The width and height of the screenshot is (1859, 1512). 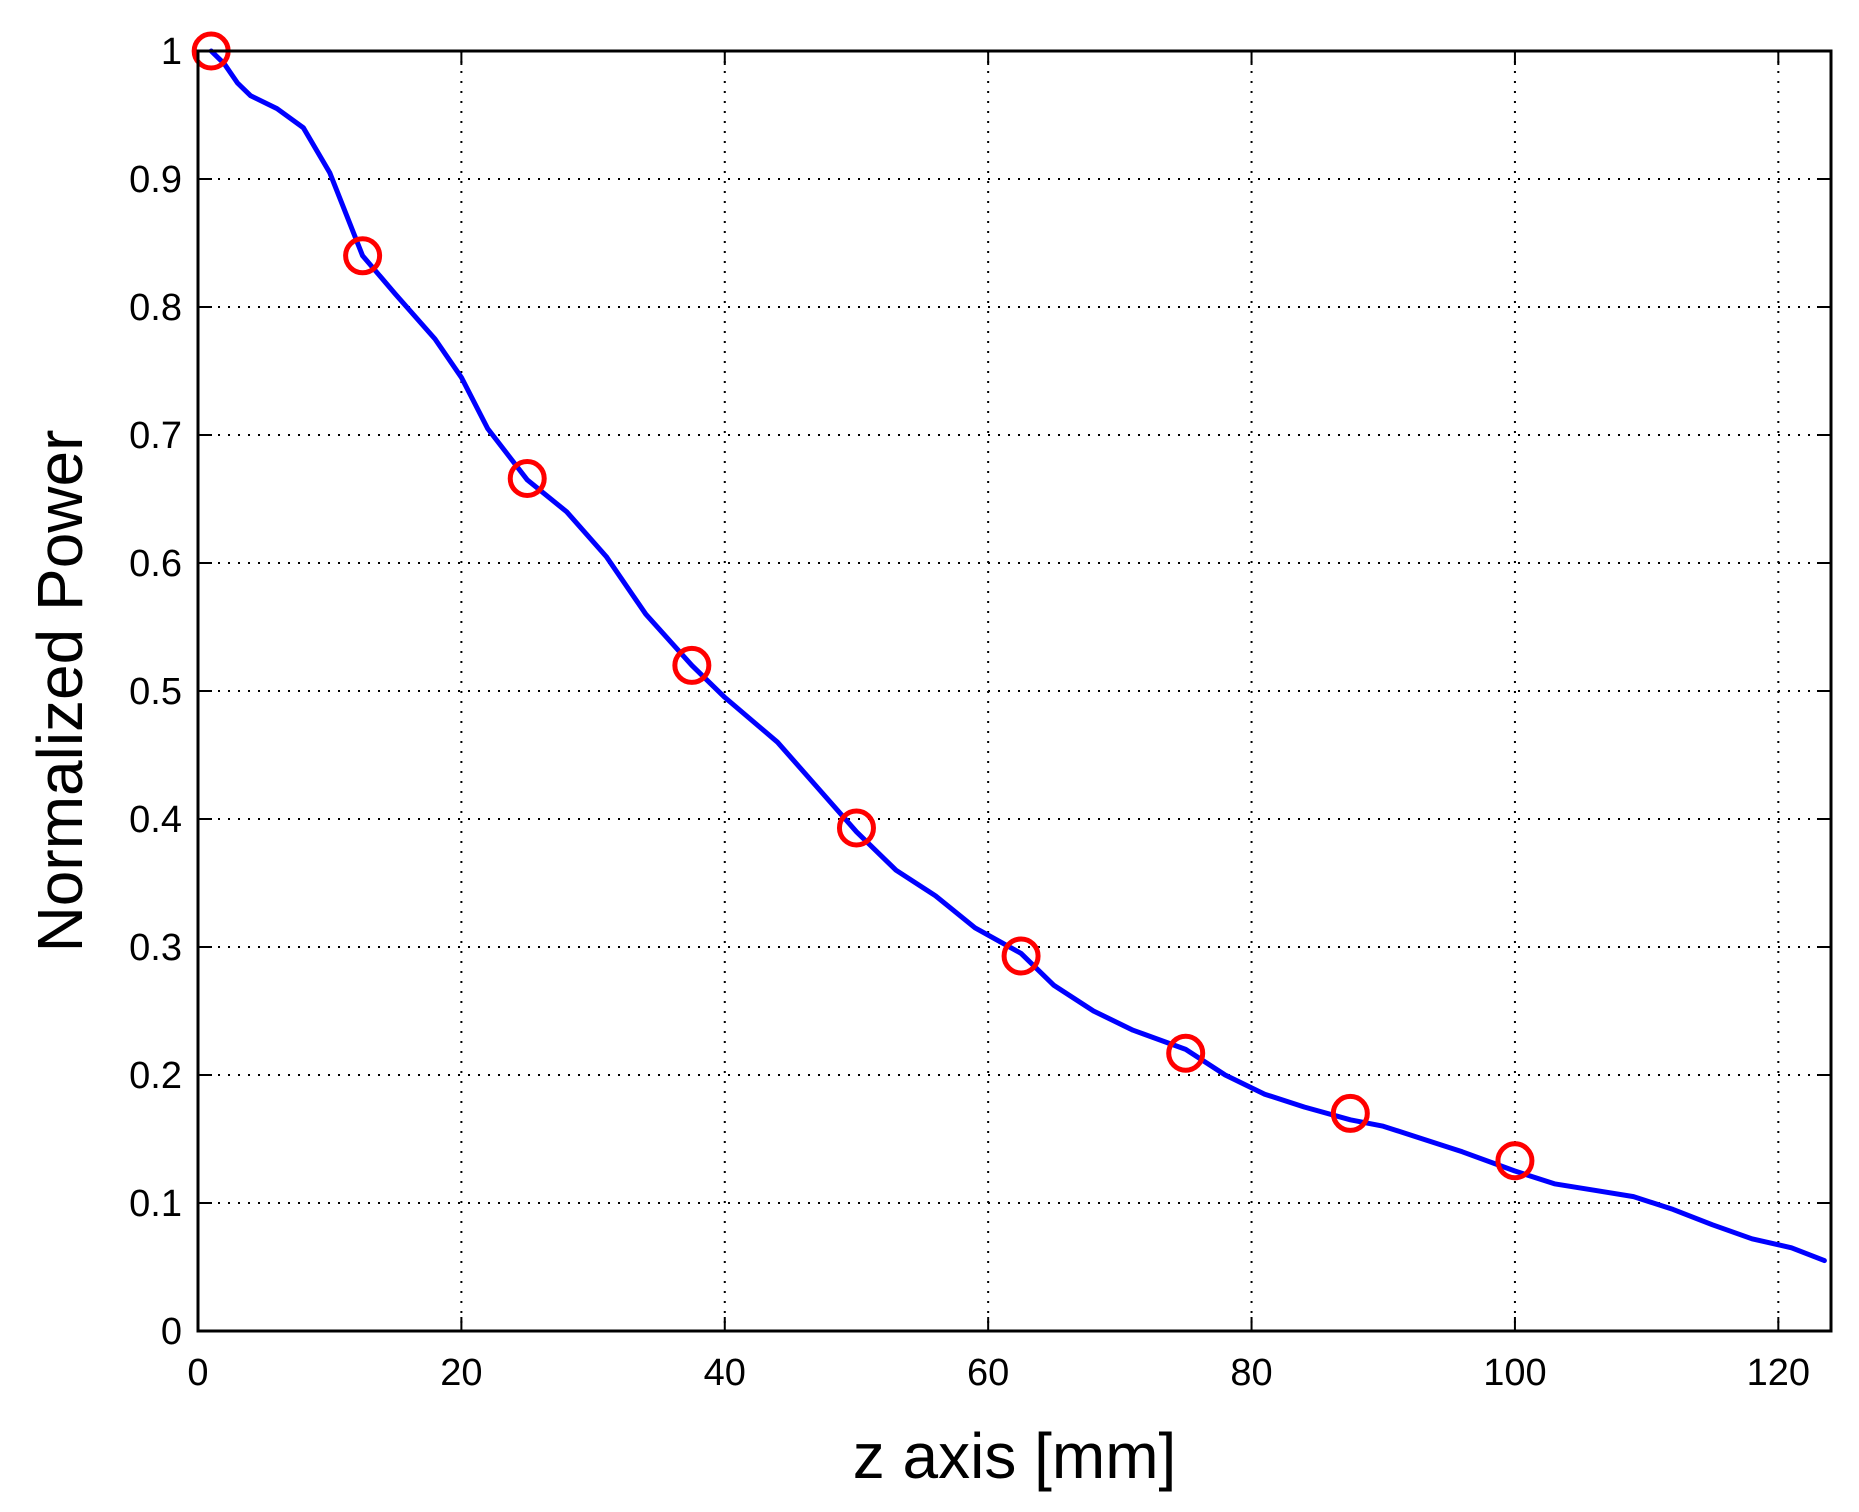 I want to click on x-tick-label: 120, so click(x=1778, y=1373).